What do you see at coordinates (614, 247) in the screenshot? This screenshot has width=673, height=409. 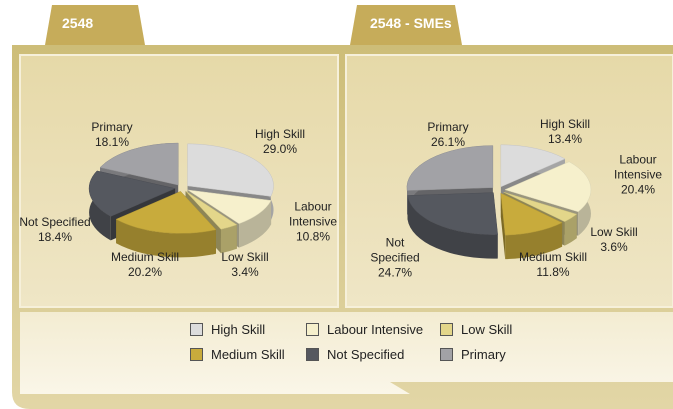 I see `value-label: 3.6%` at bounding box center [614, 247].